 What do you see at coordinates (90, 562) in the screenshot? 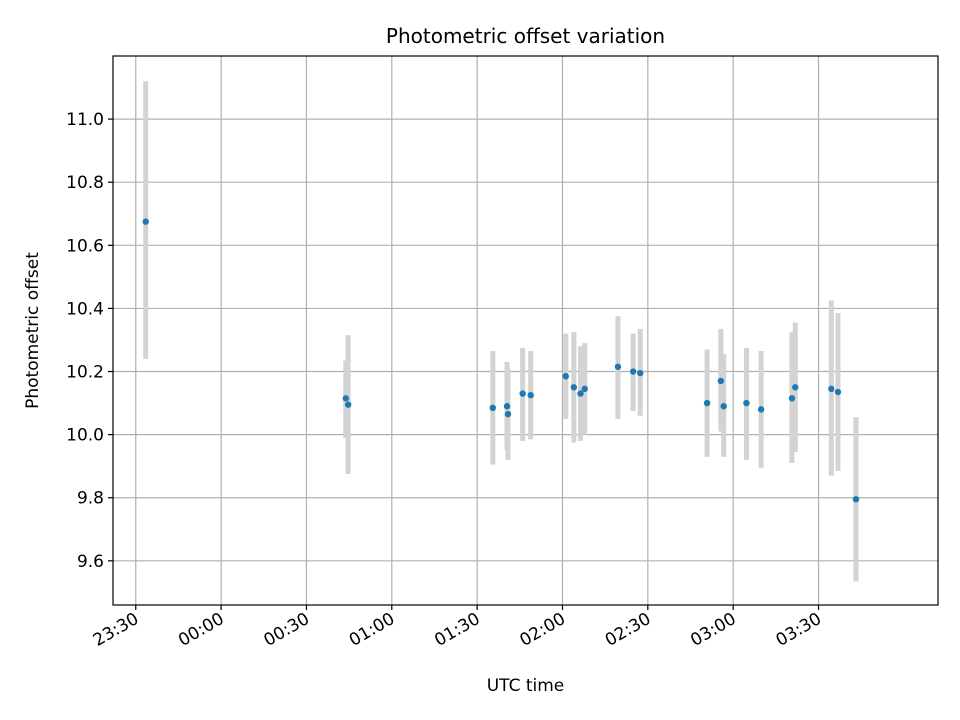
I see `y-tick-label: 9.6` at bounding box center [90, 562].